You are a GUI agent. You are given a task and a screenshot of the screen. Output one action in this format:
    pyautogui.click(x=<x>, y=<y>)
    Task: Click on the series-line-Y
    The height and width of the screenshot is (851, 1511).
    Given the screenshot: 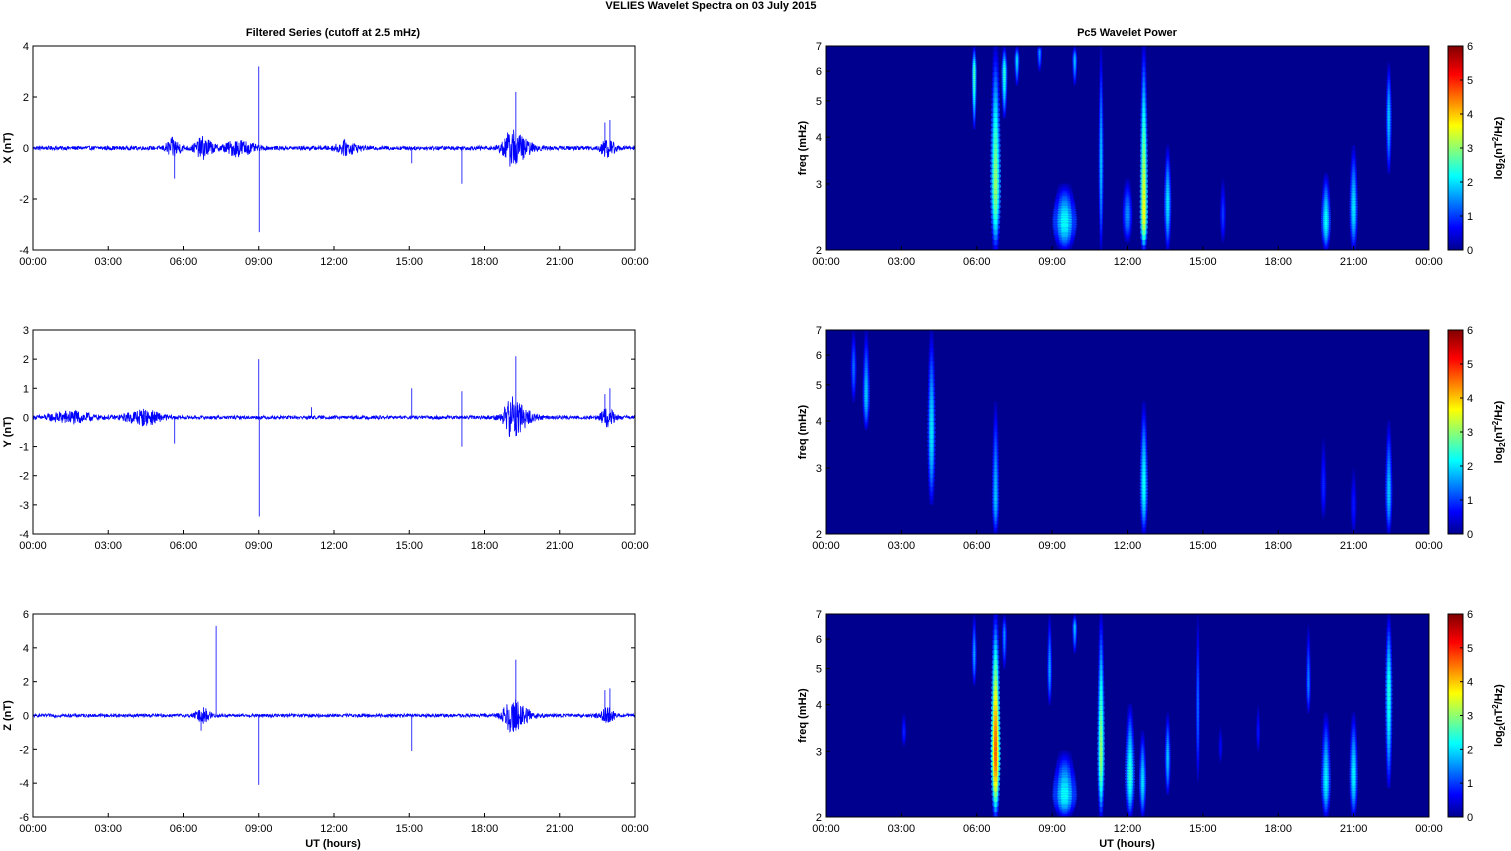 What is the action you would take?
    pyautogui.click(x=334, y=417)
    